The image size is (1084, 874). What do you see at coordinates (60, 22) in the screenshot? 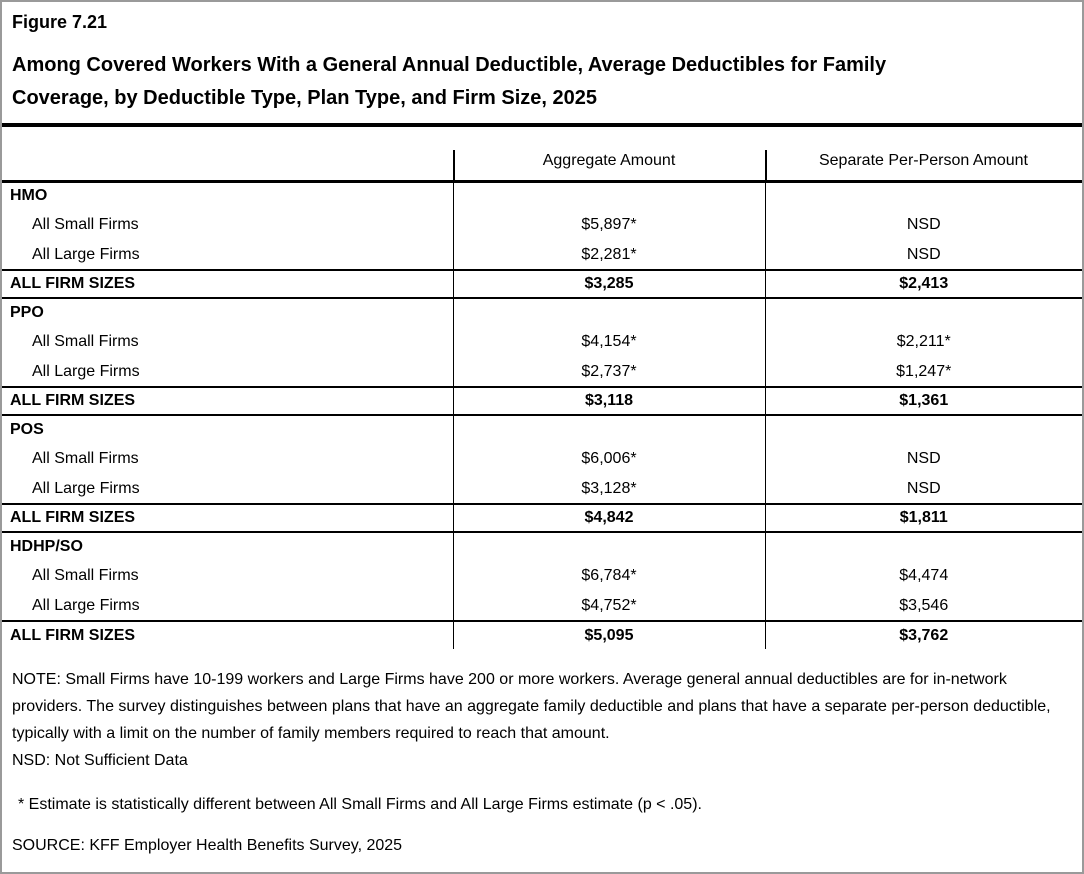
I see `figure-number-label: Figure 7.21` at bounding box center [60, 22].